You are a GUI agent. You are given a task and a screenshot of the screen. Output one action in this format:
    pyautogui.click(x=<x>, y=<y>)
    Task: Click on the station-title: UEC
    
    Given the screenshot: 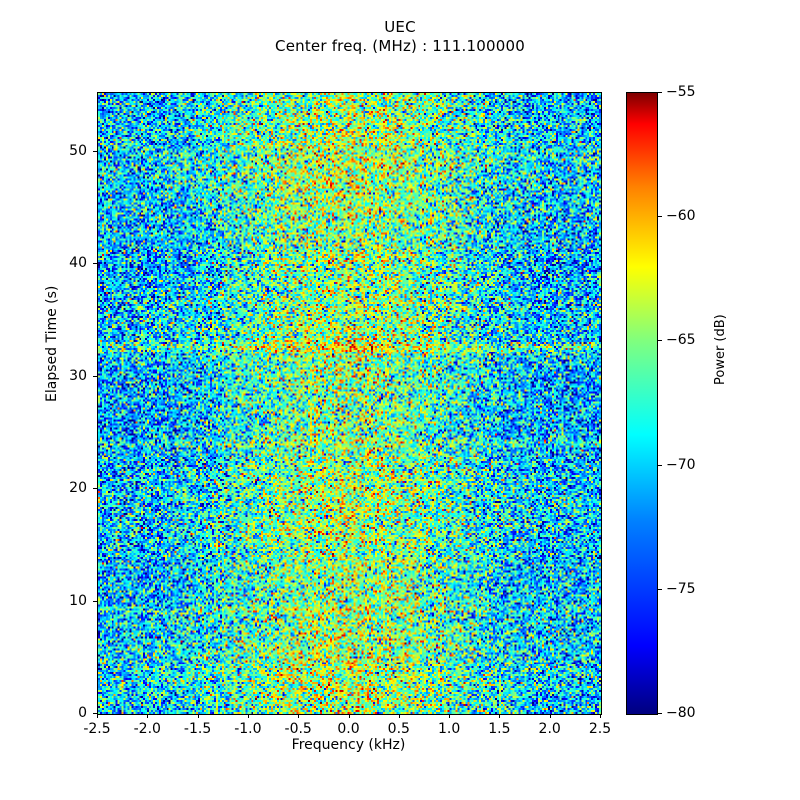 What is the action you would take?
    pyautogui.click(x=400, y=27)
    